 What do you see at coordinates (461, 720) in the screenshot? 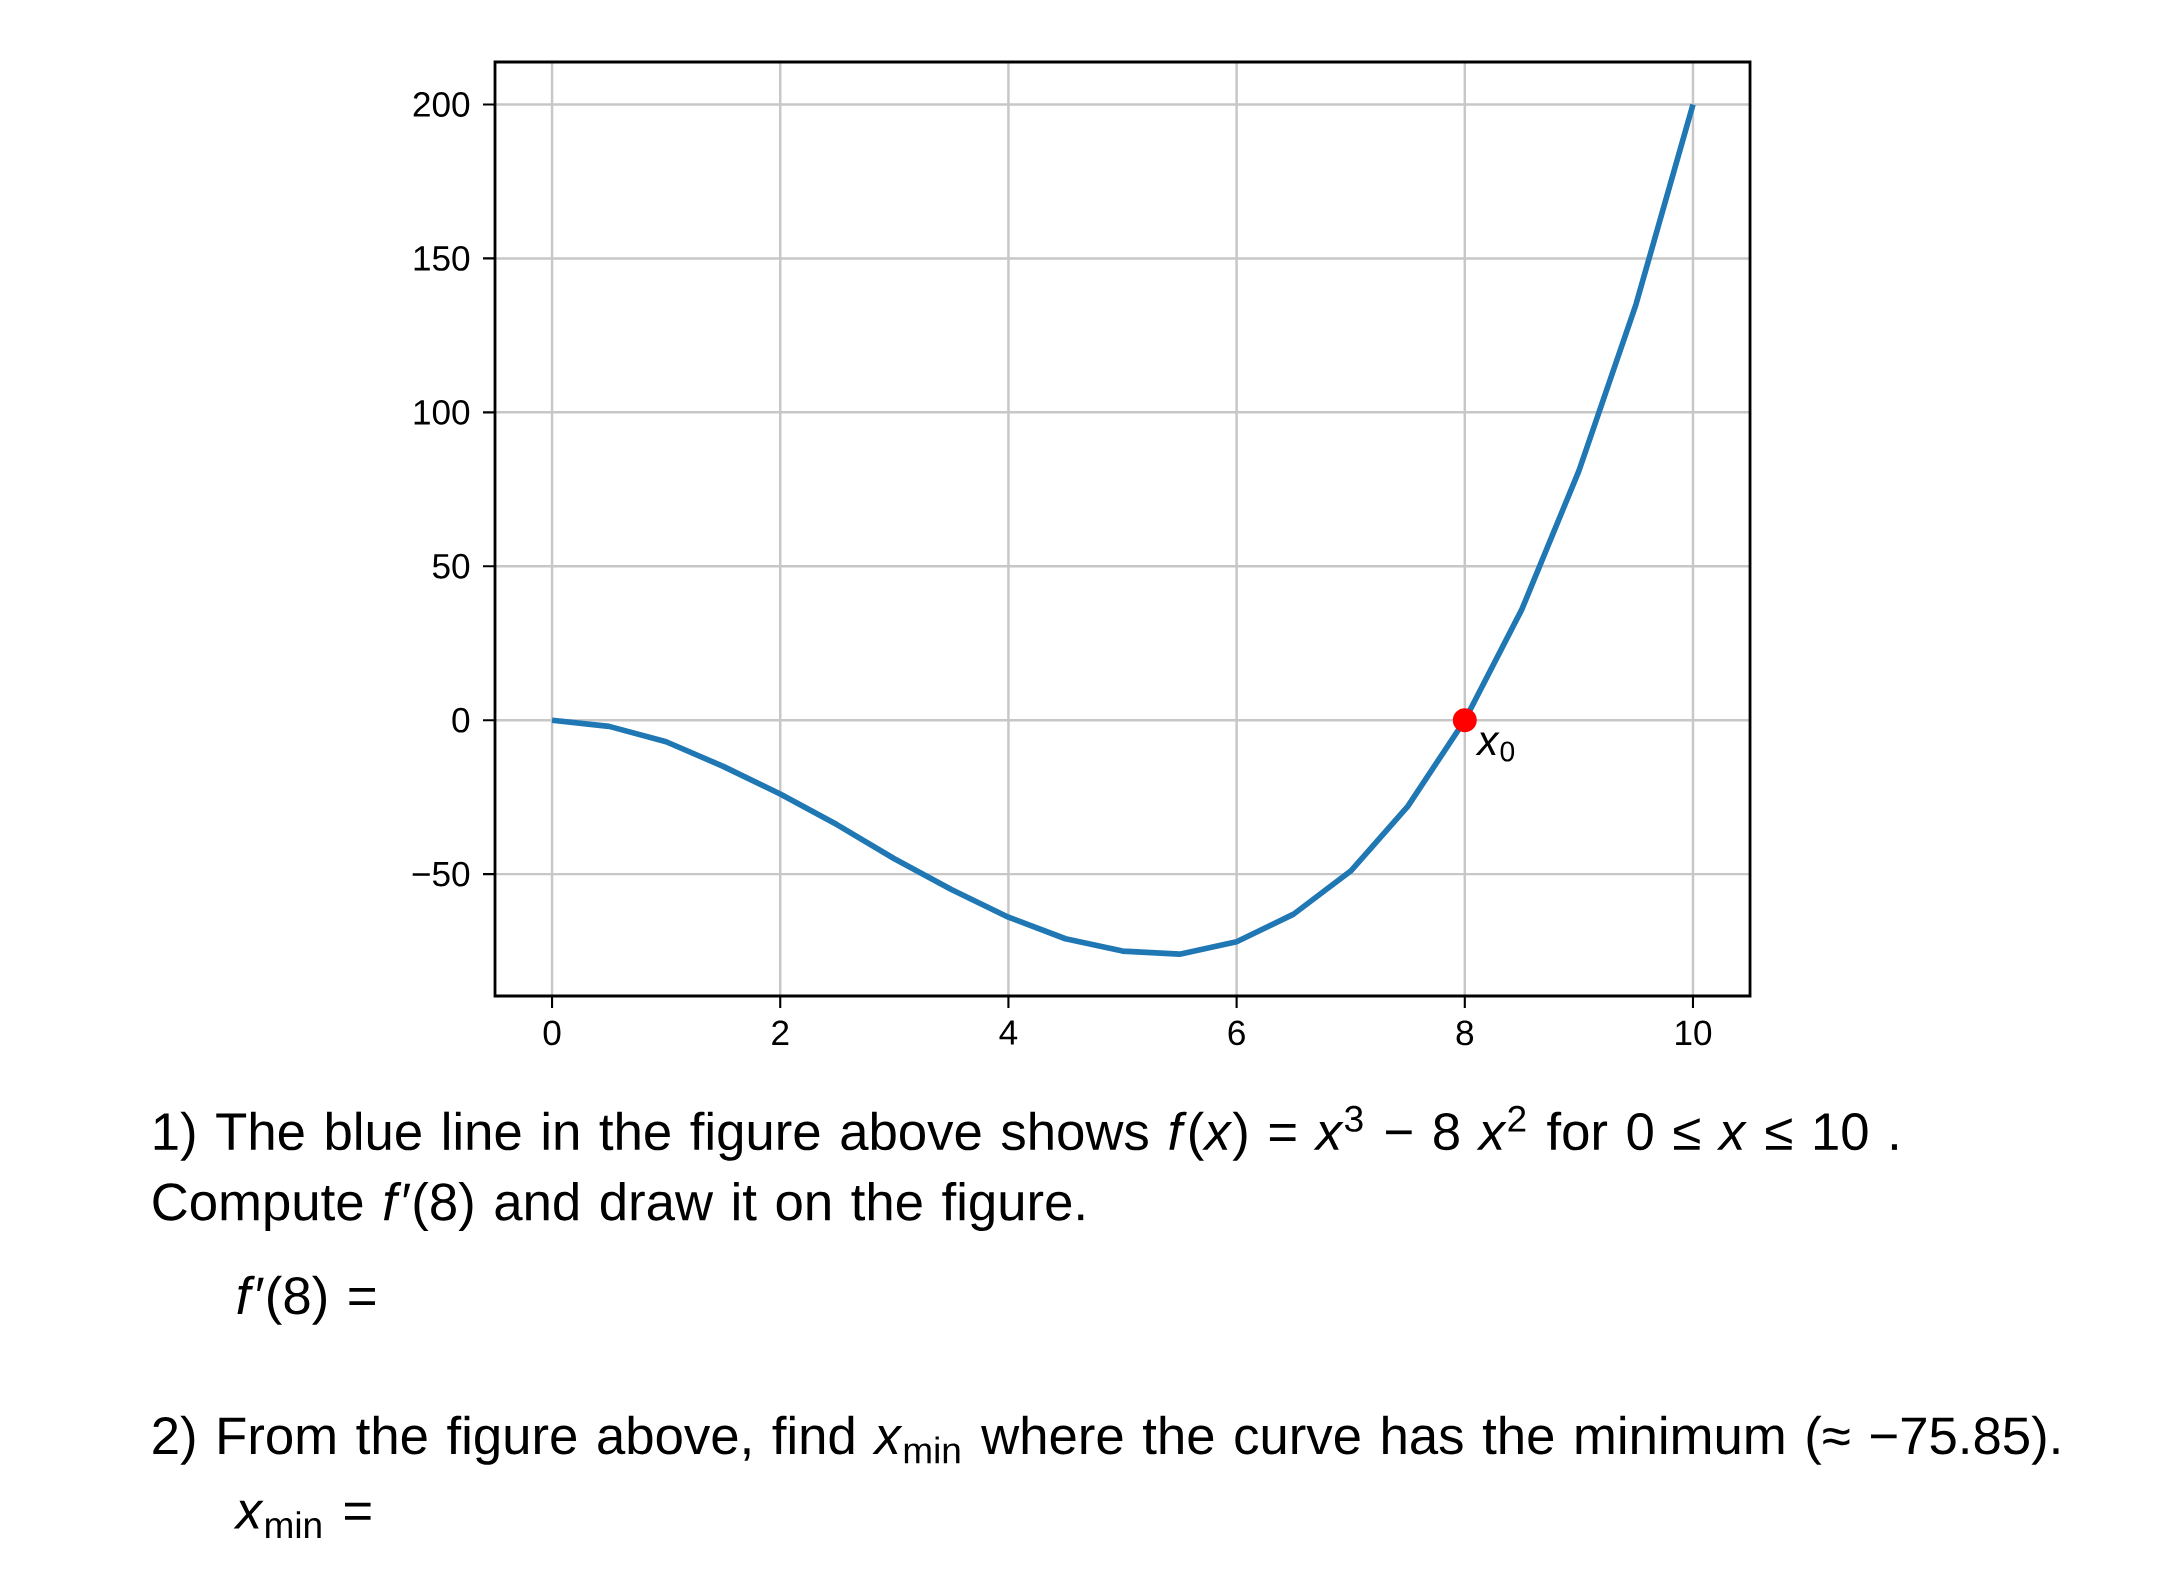
I see `y-tick-label: 0` at bounding box center [461, 720].